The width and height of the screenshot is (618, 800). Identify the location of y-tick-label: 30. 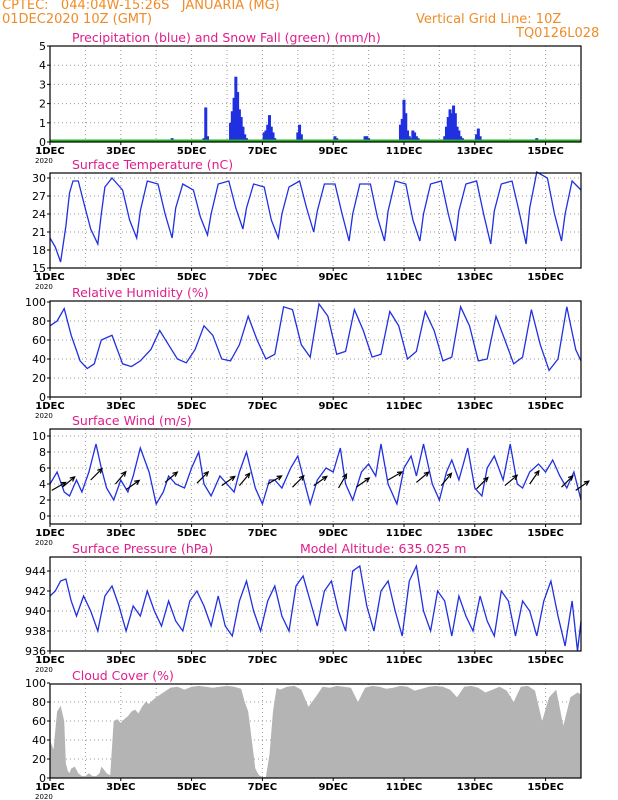
(39, 178).